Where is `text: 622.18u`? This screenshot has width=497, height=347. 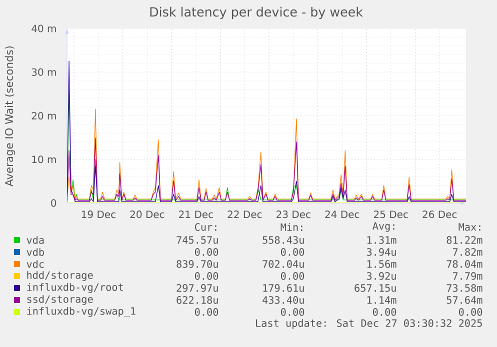
text: 622.18u is located at coordinates (197, 300).